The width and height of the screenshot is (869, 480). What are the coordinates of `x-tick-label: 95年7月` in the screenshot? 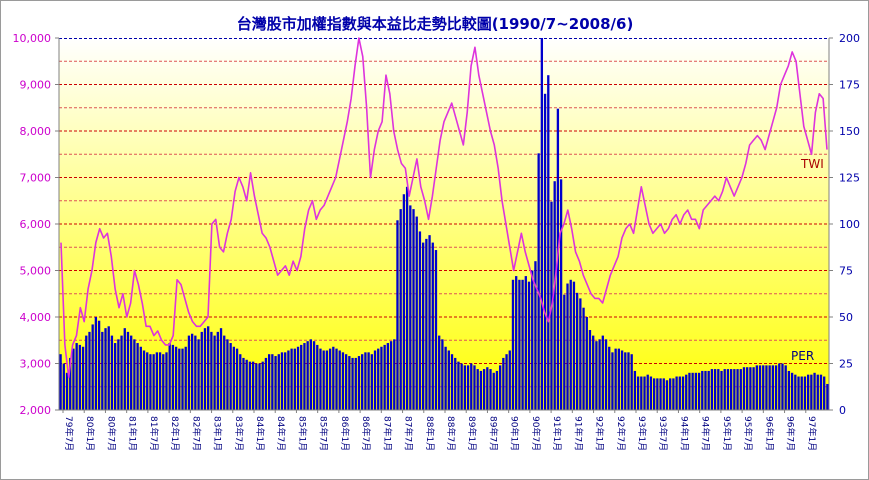 It's located at (748, 433).